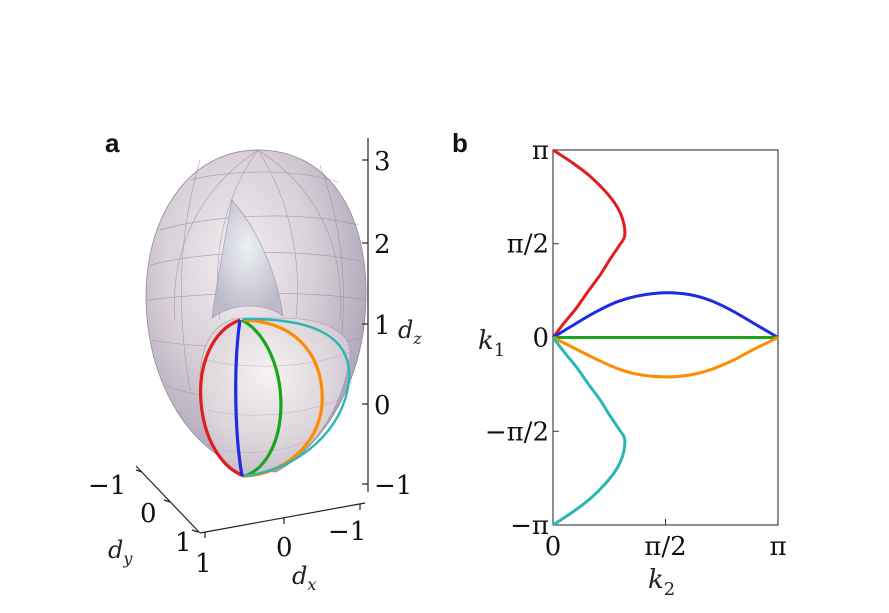 The height and width of the screenshot is (613, 889). What do you see at coordinates (393, 486) in the screenshot?
I see `dz-tick-label: −1` at bounding box center [393, 486].